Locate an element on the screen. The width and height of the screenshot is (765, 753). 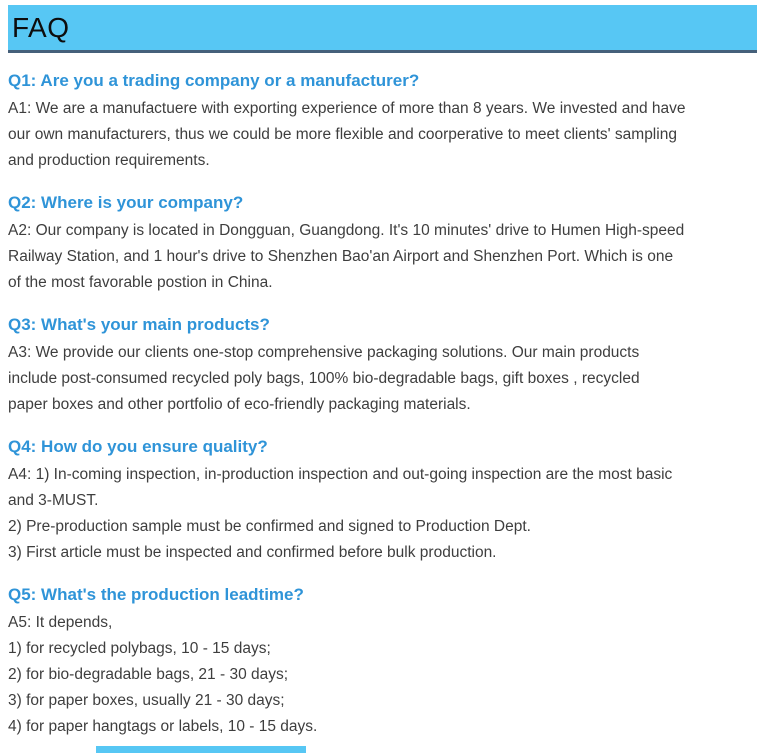
faq-question: Q4: How do you ensure quality? is located at coordinates (138, 446).